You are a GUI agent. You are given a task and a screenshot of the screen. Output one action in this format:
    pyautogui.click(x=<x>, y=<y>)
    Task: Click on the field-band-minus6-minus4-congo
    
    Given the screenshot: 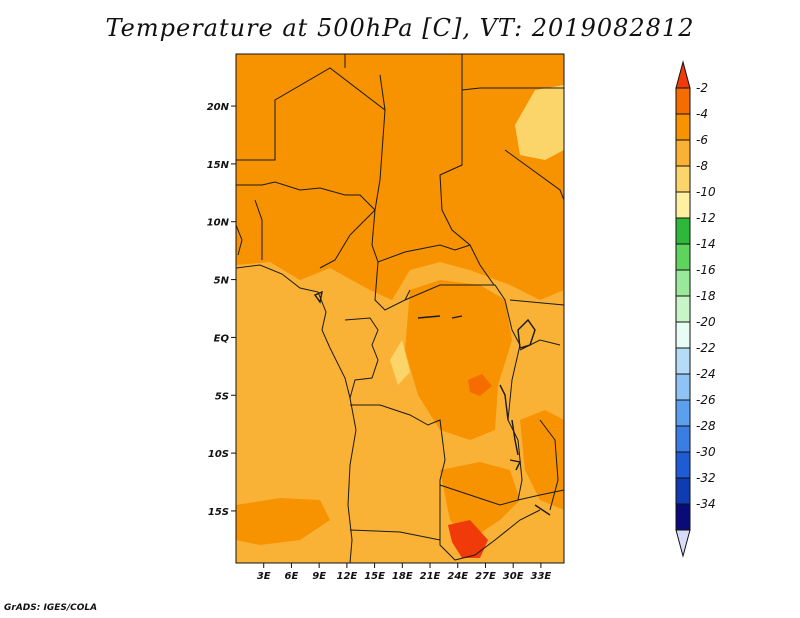 What is the action you would take?
    pyautogui.click(x=458, y=360)
    